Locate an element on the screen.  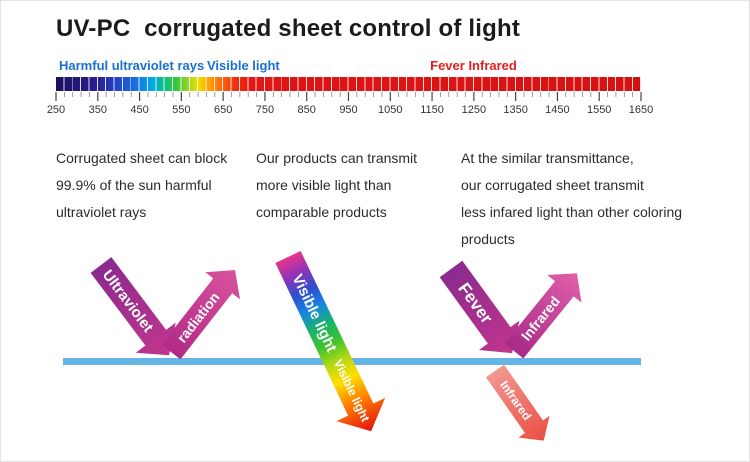
tick-label: 1350 is located at coordinates (515, 110).